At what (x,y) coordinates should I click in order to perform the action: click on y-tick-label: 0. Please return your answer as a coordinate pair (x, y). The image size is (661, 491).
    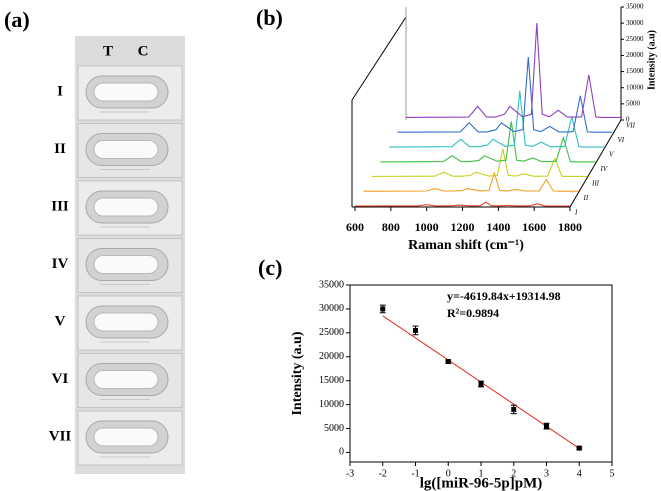
    Looking at the image, I should click on (341, 452).